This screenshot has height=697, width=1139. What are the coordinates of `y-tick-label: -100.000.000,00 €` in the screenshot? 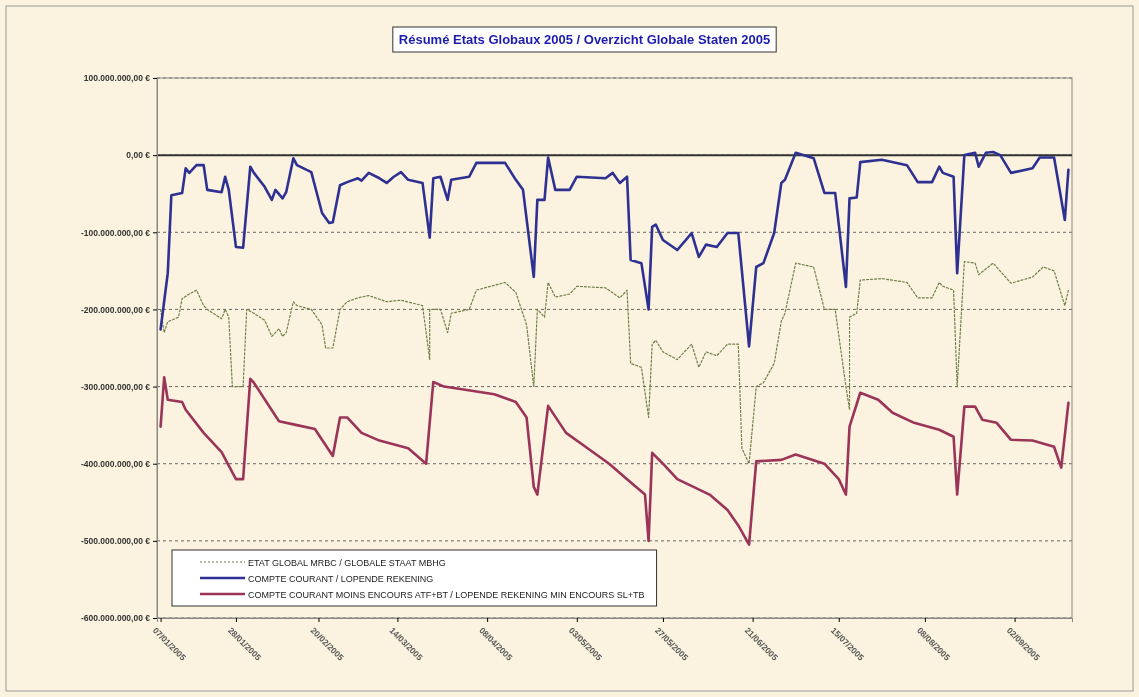 It's located at (115, 232).